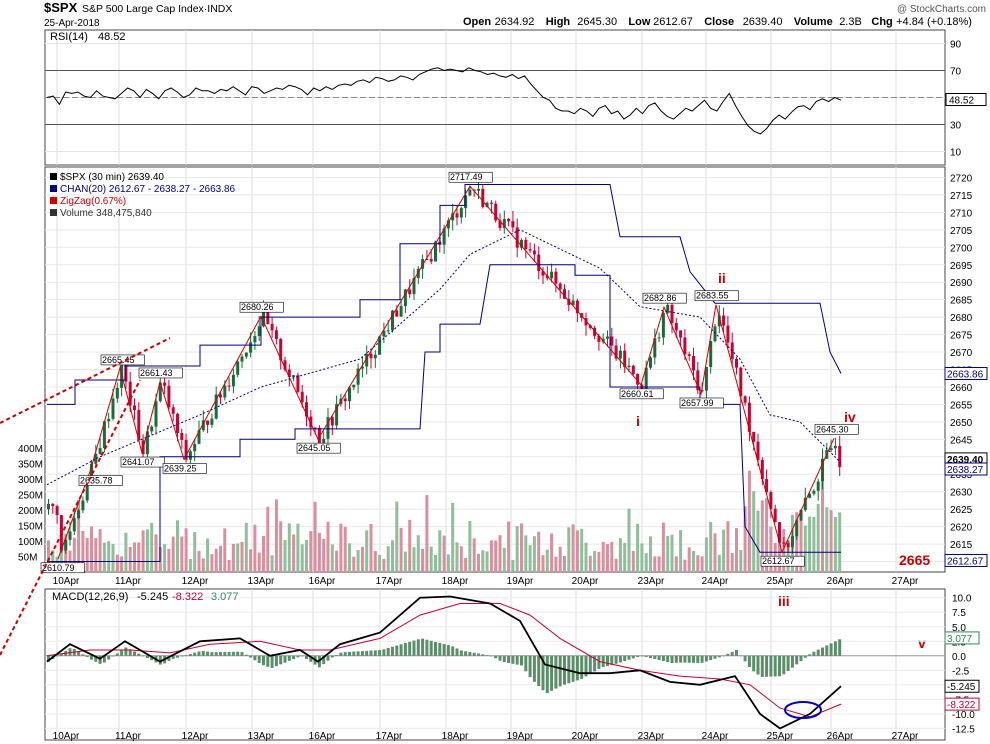  Describe the element at coordinates (322, 736) in the screenshot. I see `x-tick-label-bottom: 16Apr` at that location.